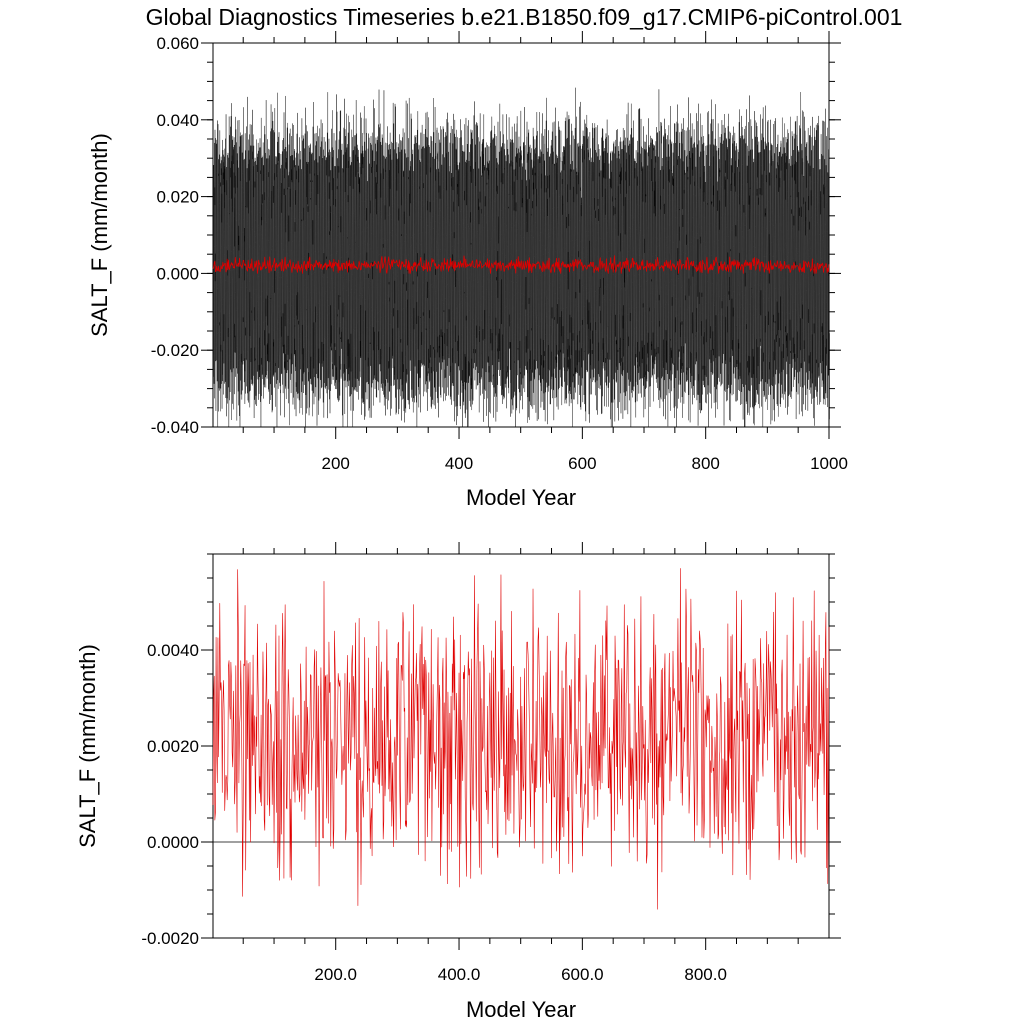 This screenshot has height=1024, width=1024. What do you see at coordinates (177, 43) in the screenshot?
I see `top-y-tick-label: 0.060` at bounding box center [177, 43].